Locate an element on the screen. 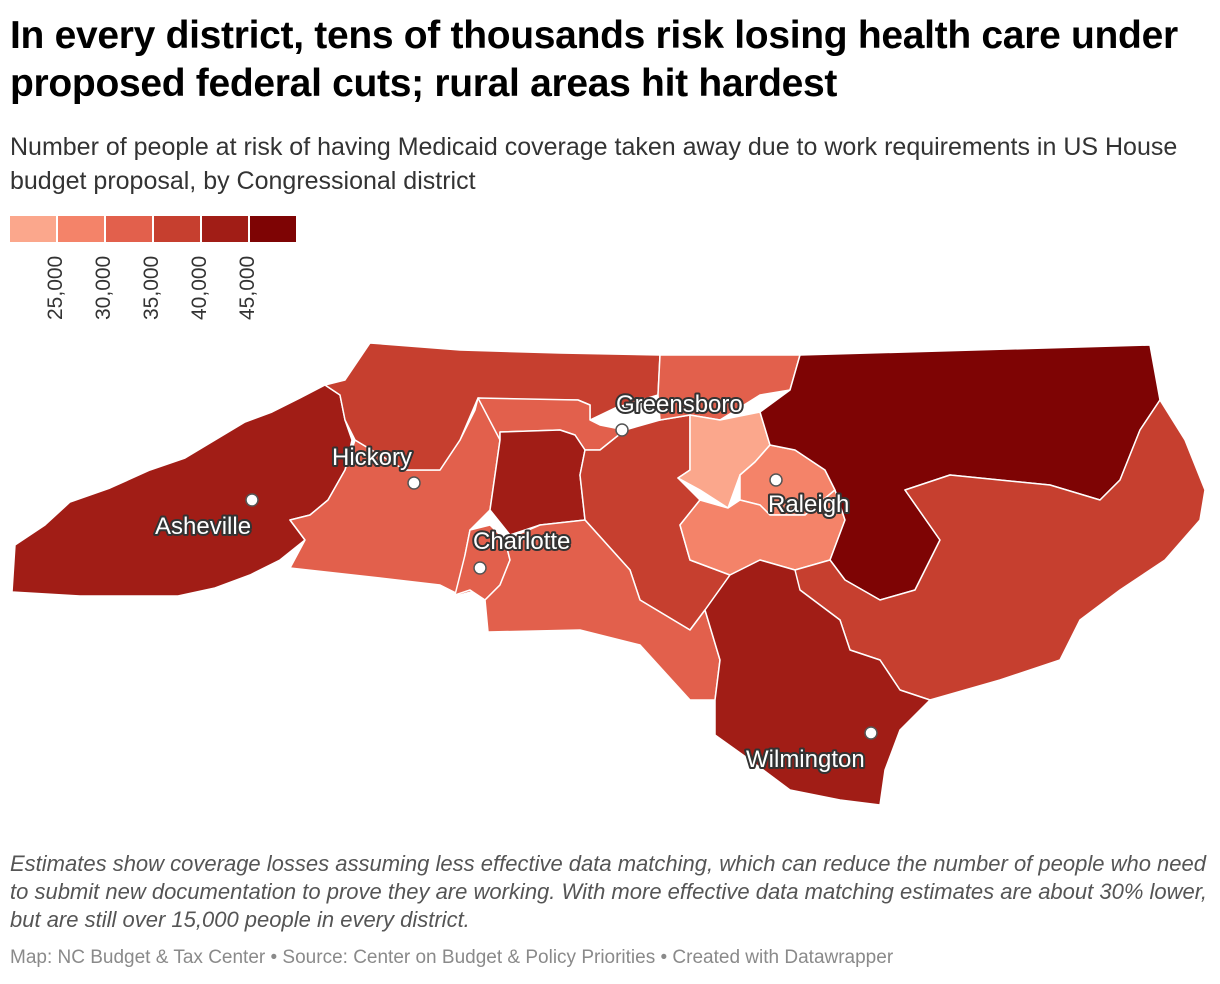 Image resolution: width=1220 pixels, height=984 pixels. city-dot-charlotte is located at coordinates (480, 568).